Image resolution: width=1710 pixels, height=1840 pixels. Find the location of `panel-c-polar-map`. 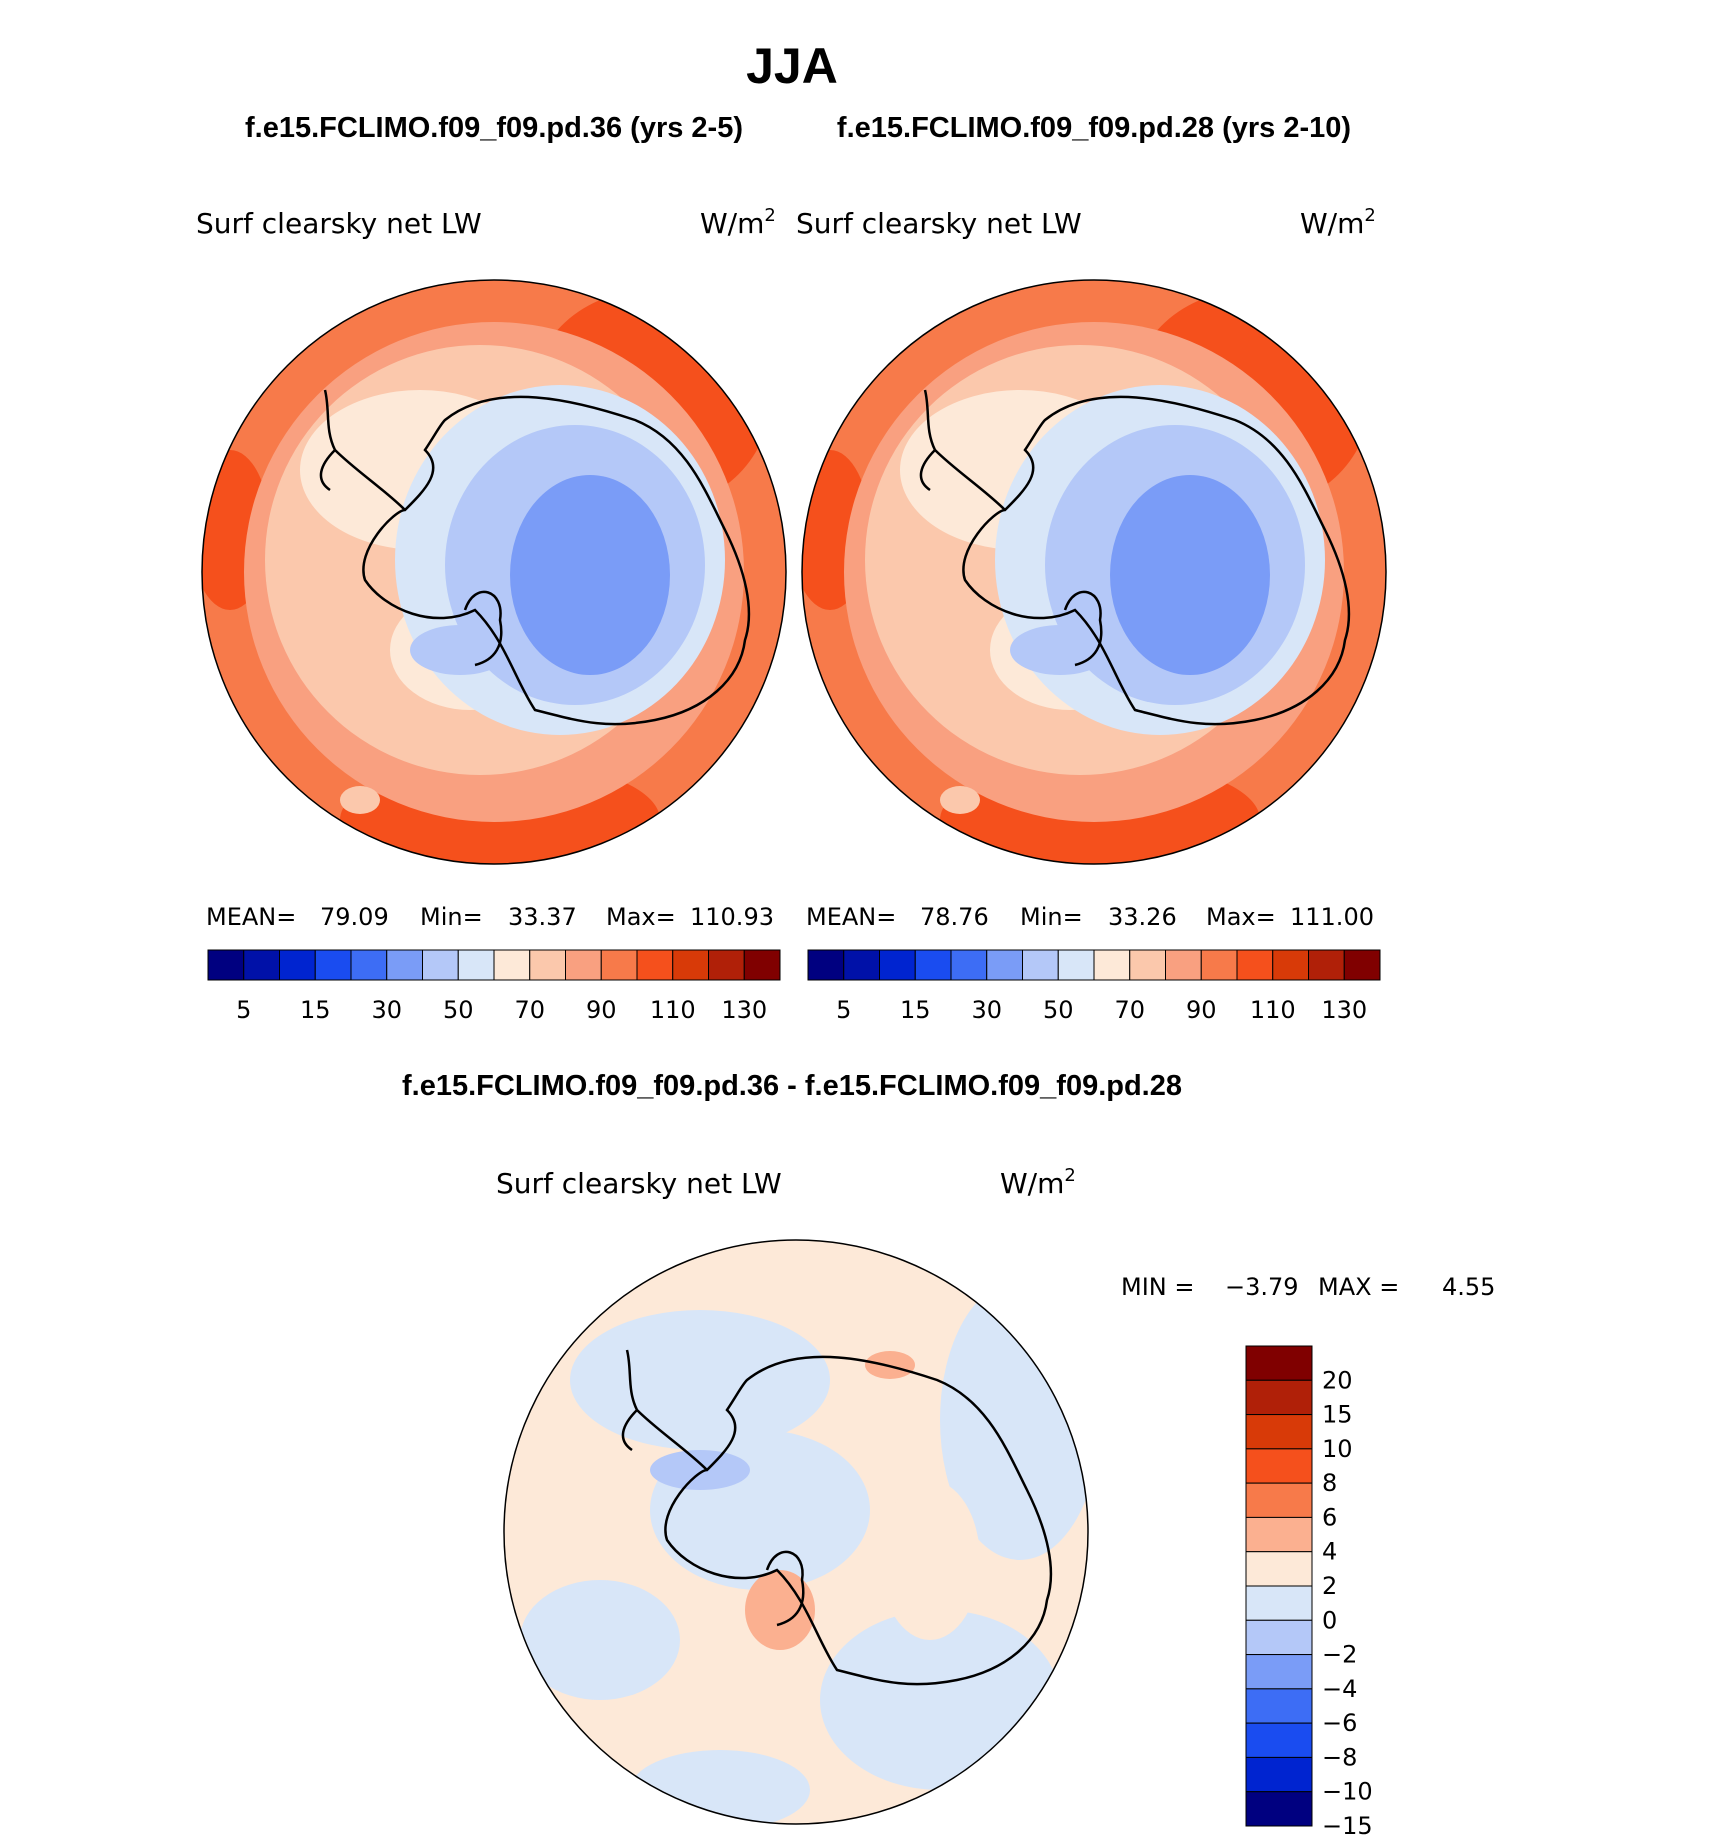

panel-c-polar-map is located at coordinates (796, 1532).